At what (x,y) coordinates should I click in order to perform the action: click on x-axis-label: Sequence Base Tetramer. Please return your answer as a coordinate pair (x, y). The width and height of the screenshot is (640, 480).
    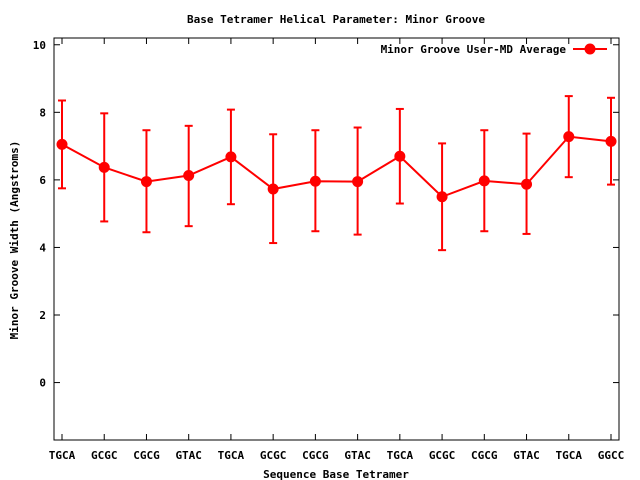
    Looking at the image, I should click on (336, 474).